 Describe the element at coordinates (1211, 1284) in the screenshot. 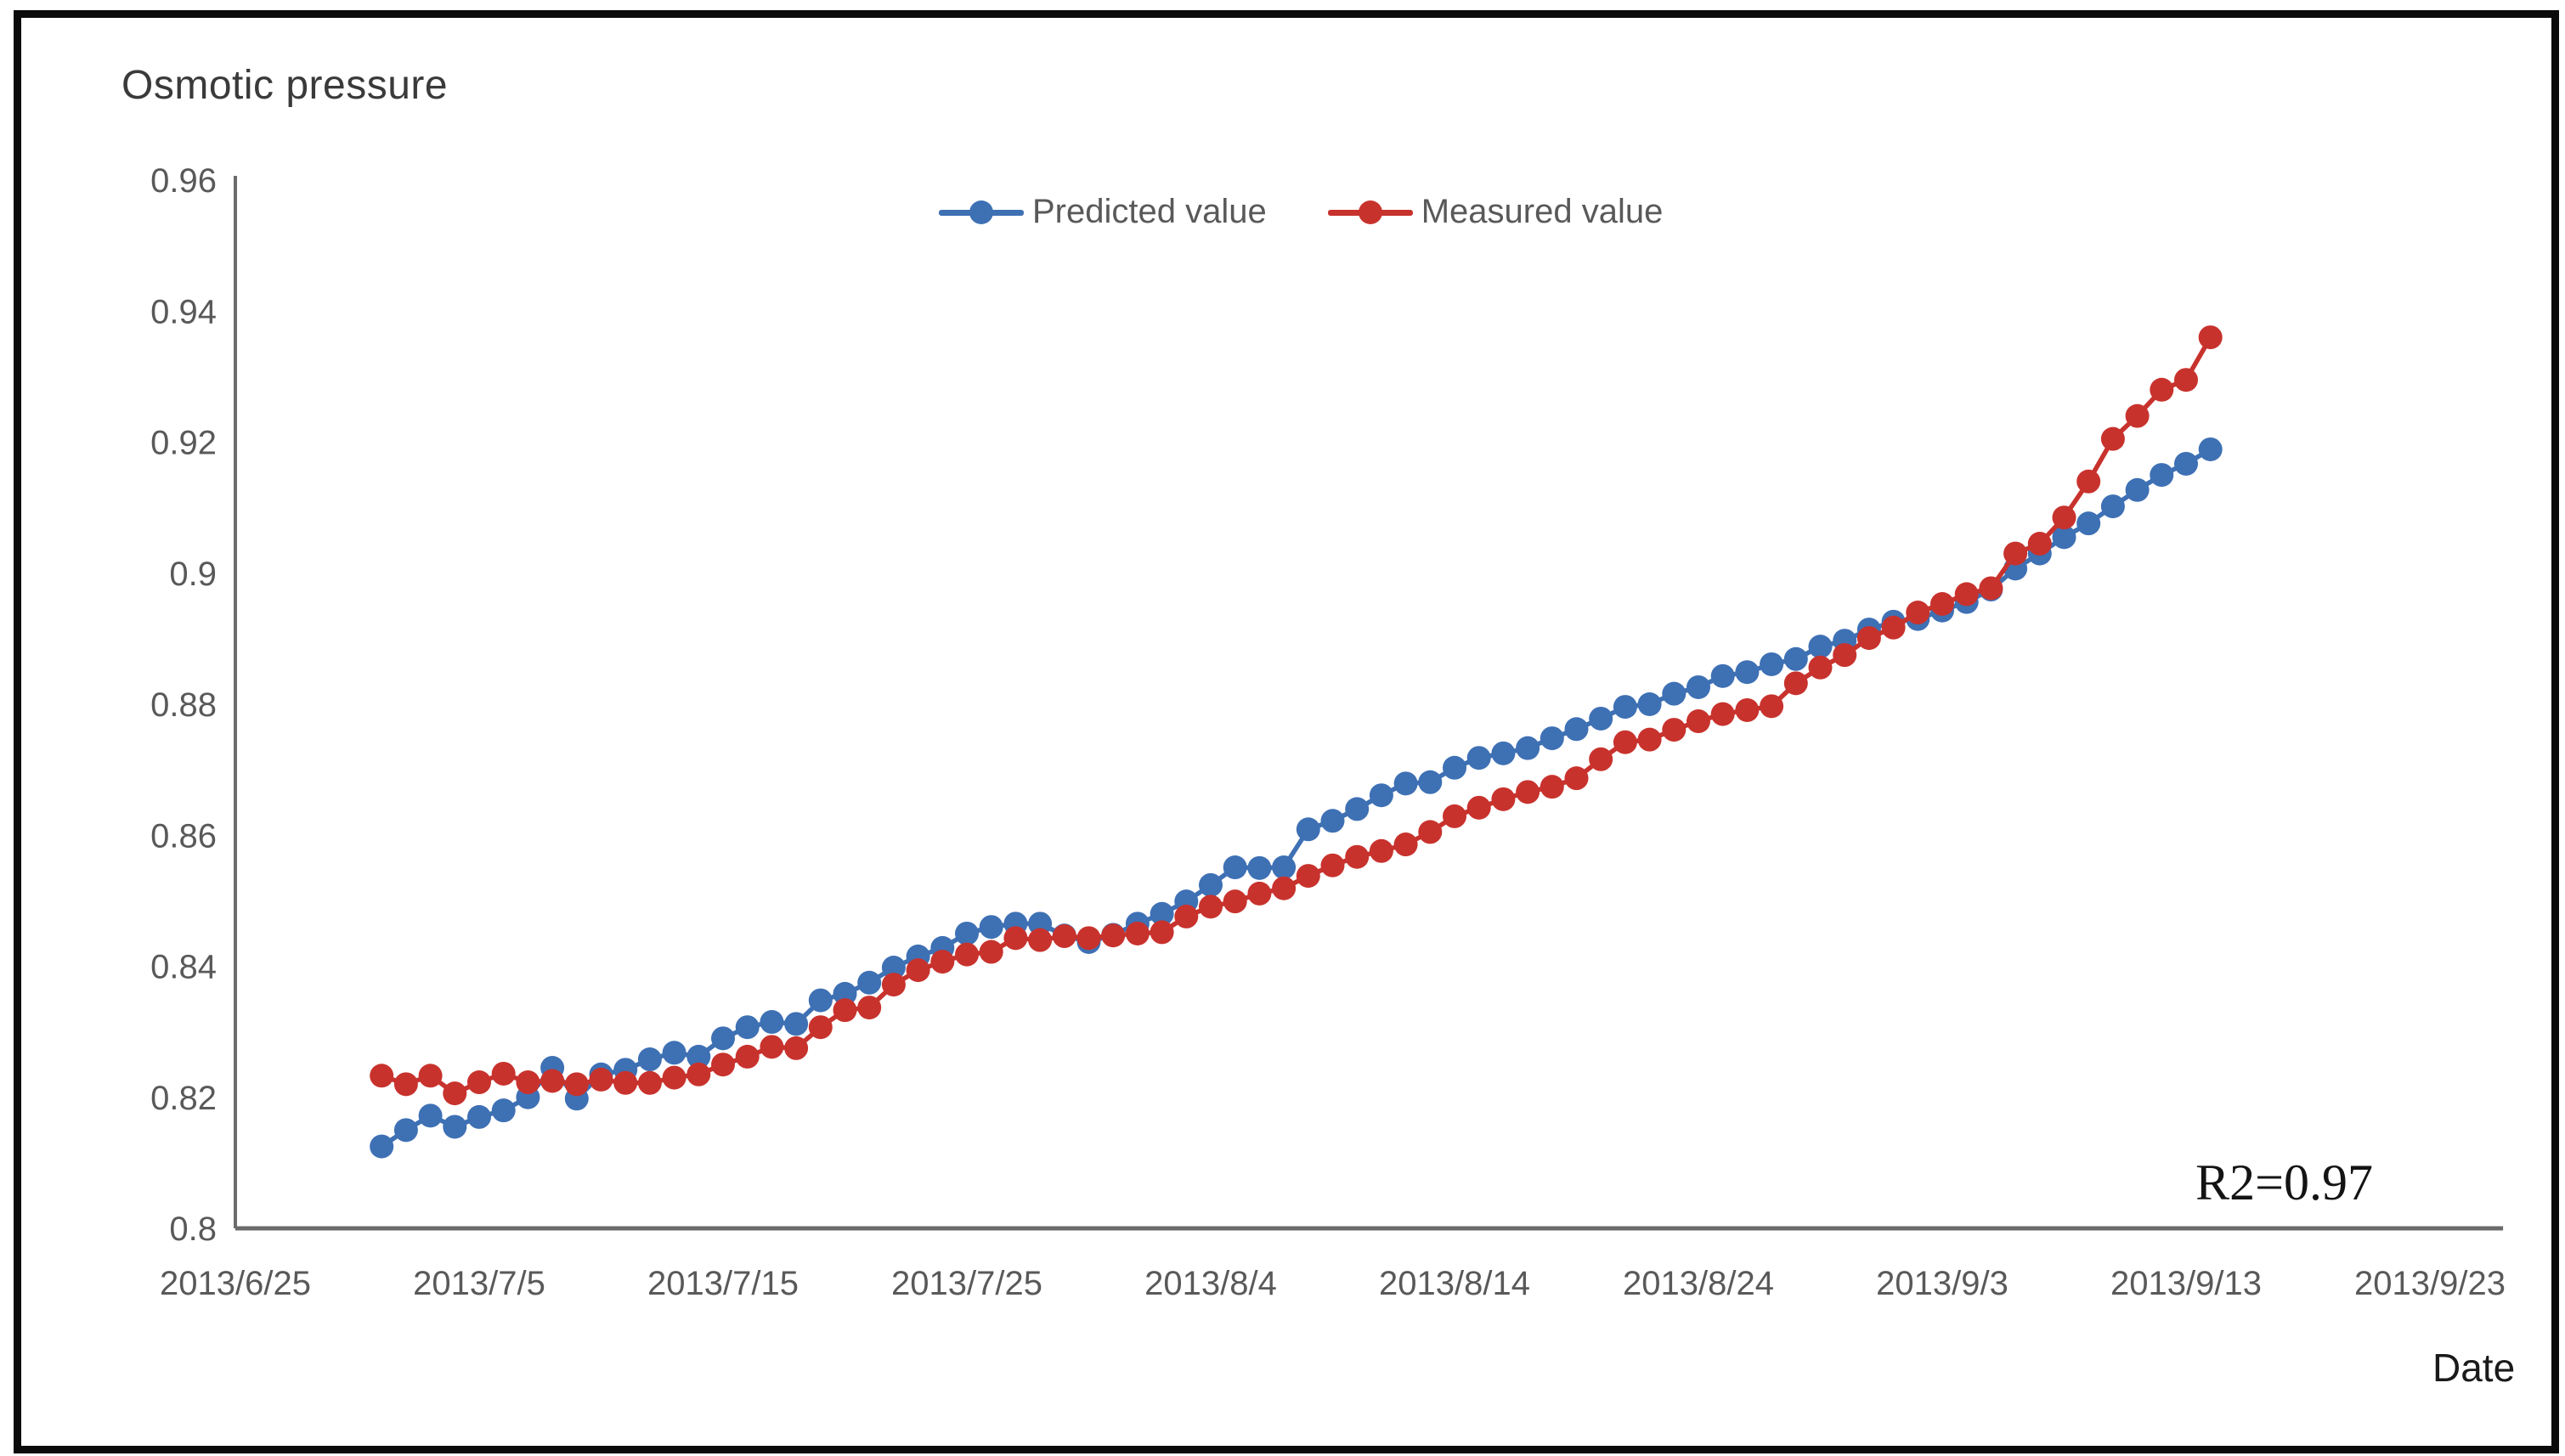

I see `x-axis-tick-label: 2013/8/4` at that location.